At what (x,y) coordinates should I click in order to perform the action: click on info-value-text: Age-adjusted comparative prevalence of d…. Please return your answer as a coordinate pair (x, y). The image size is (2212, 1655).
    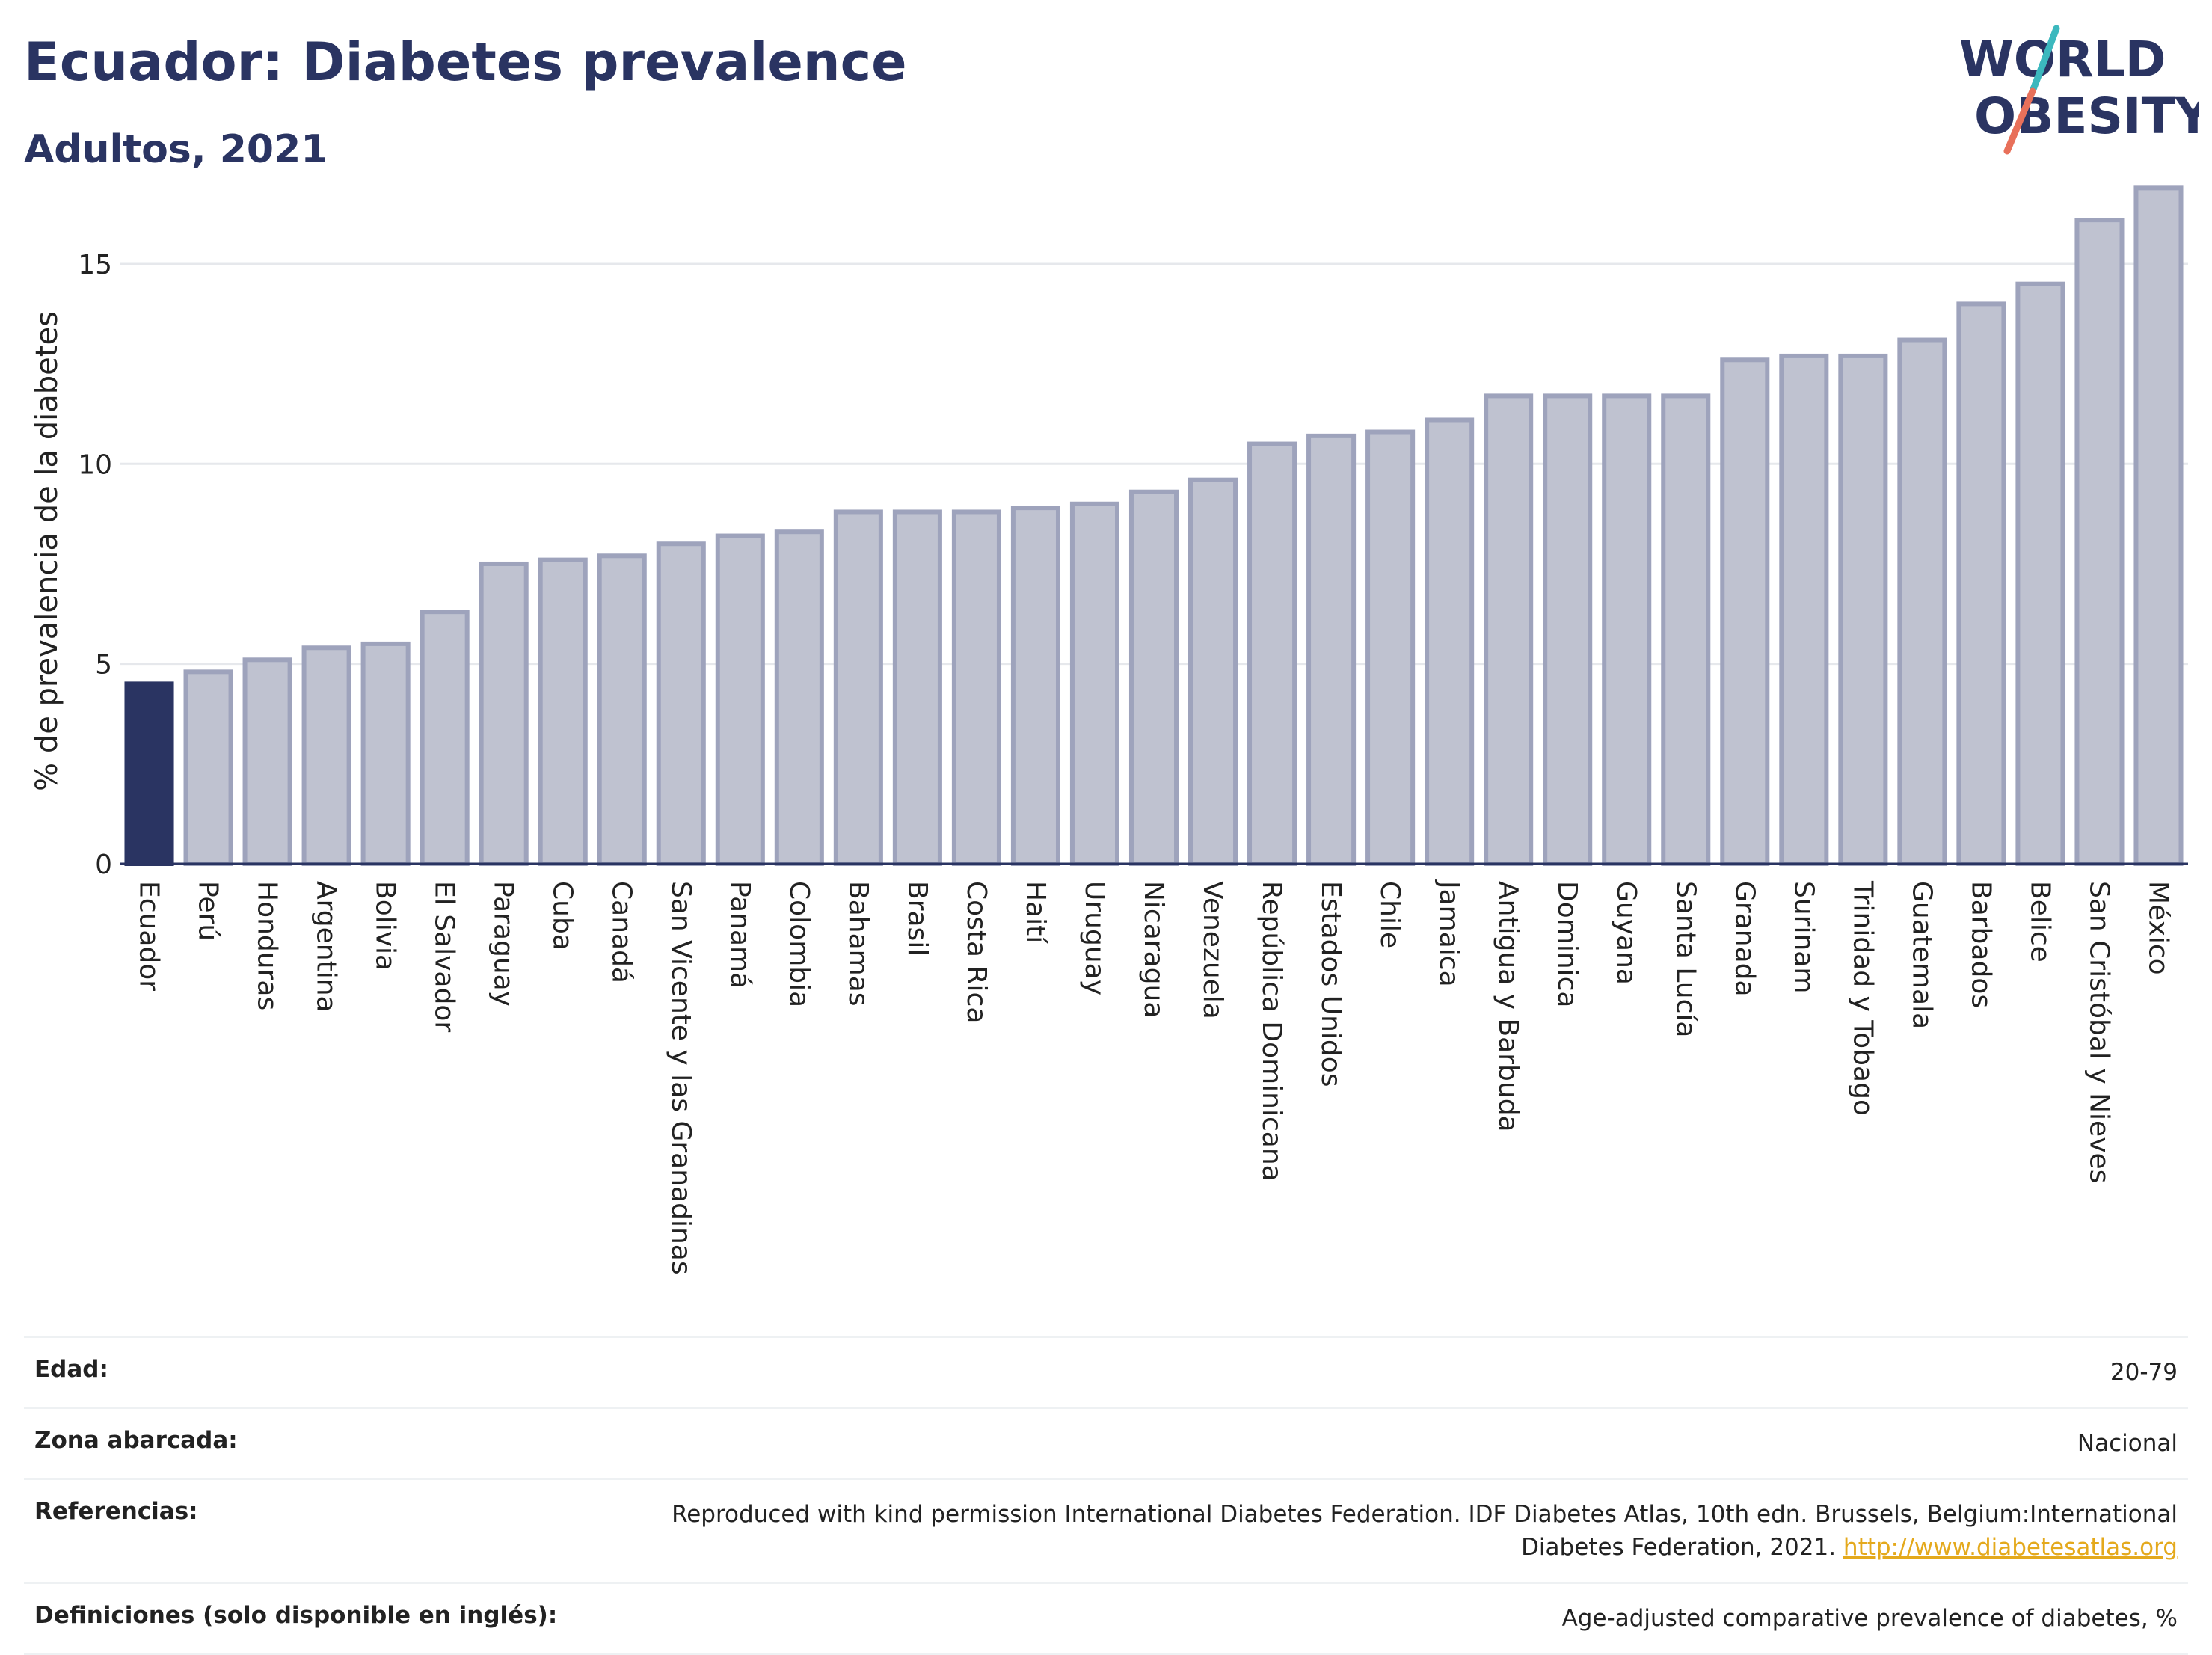
    Looking at the image, I should click on (1869, 1618).